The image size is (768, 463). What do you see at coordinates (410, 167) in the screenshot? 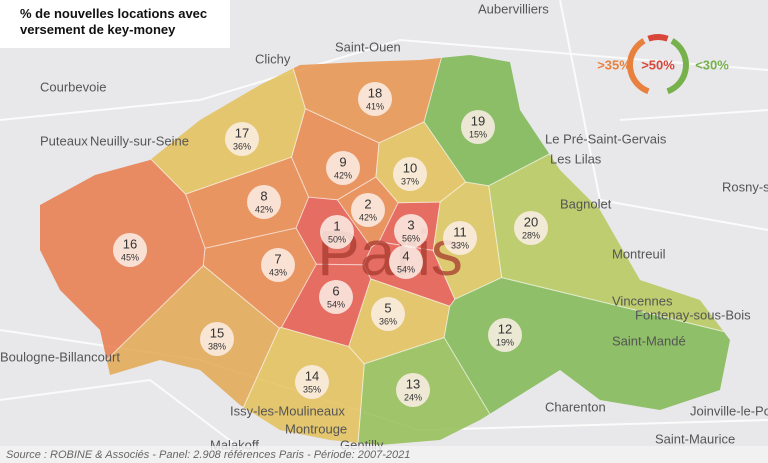
I see `district-number: 10` at bounding box center [410, 167].